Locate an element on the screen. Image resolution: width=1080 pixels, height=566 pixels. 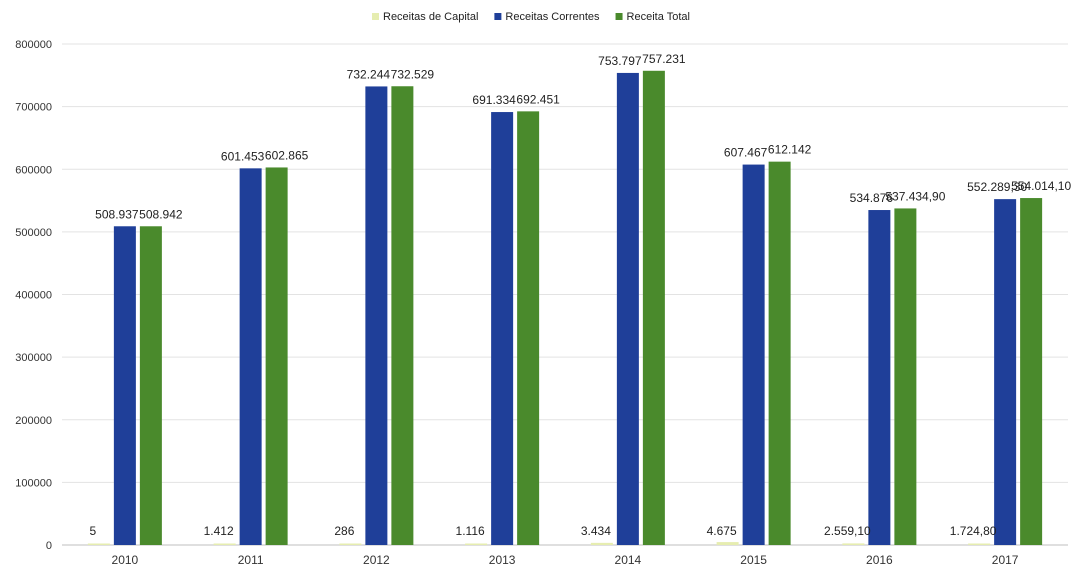
x-tick-label: 2012 is located at coordinates (376, 559).